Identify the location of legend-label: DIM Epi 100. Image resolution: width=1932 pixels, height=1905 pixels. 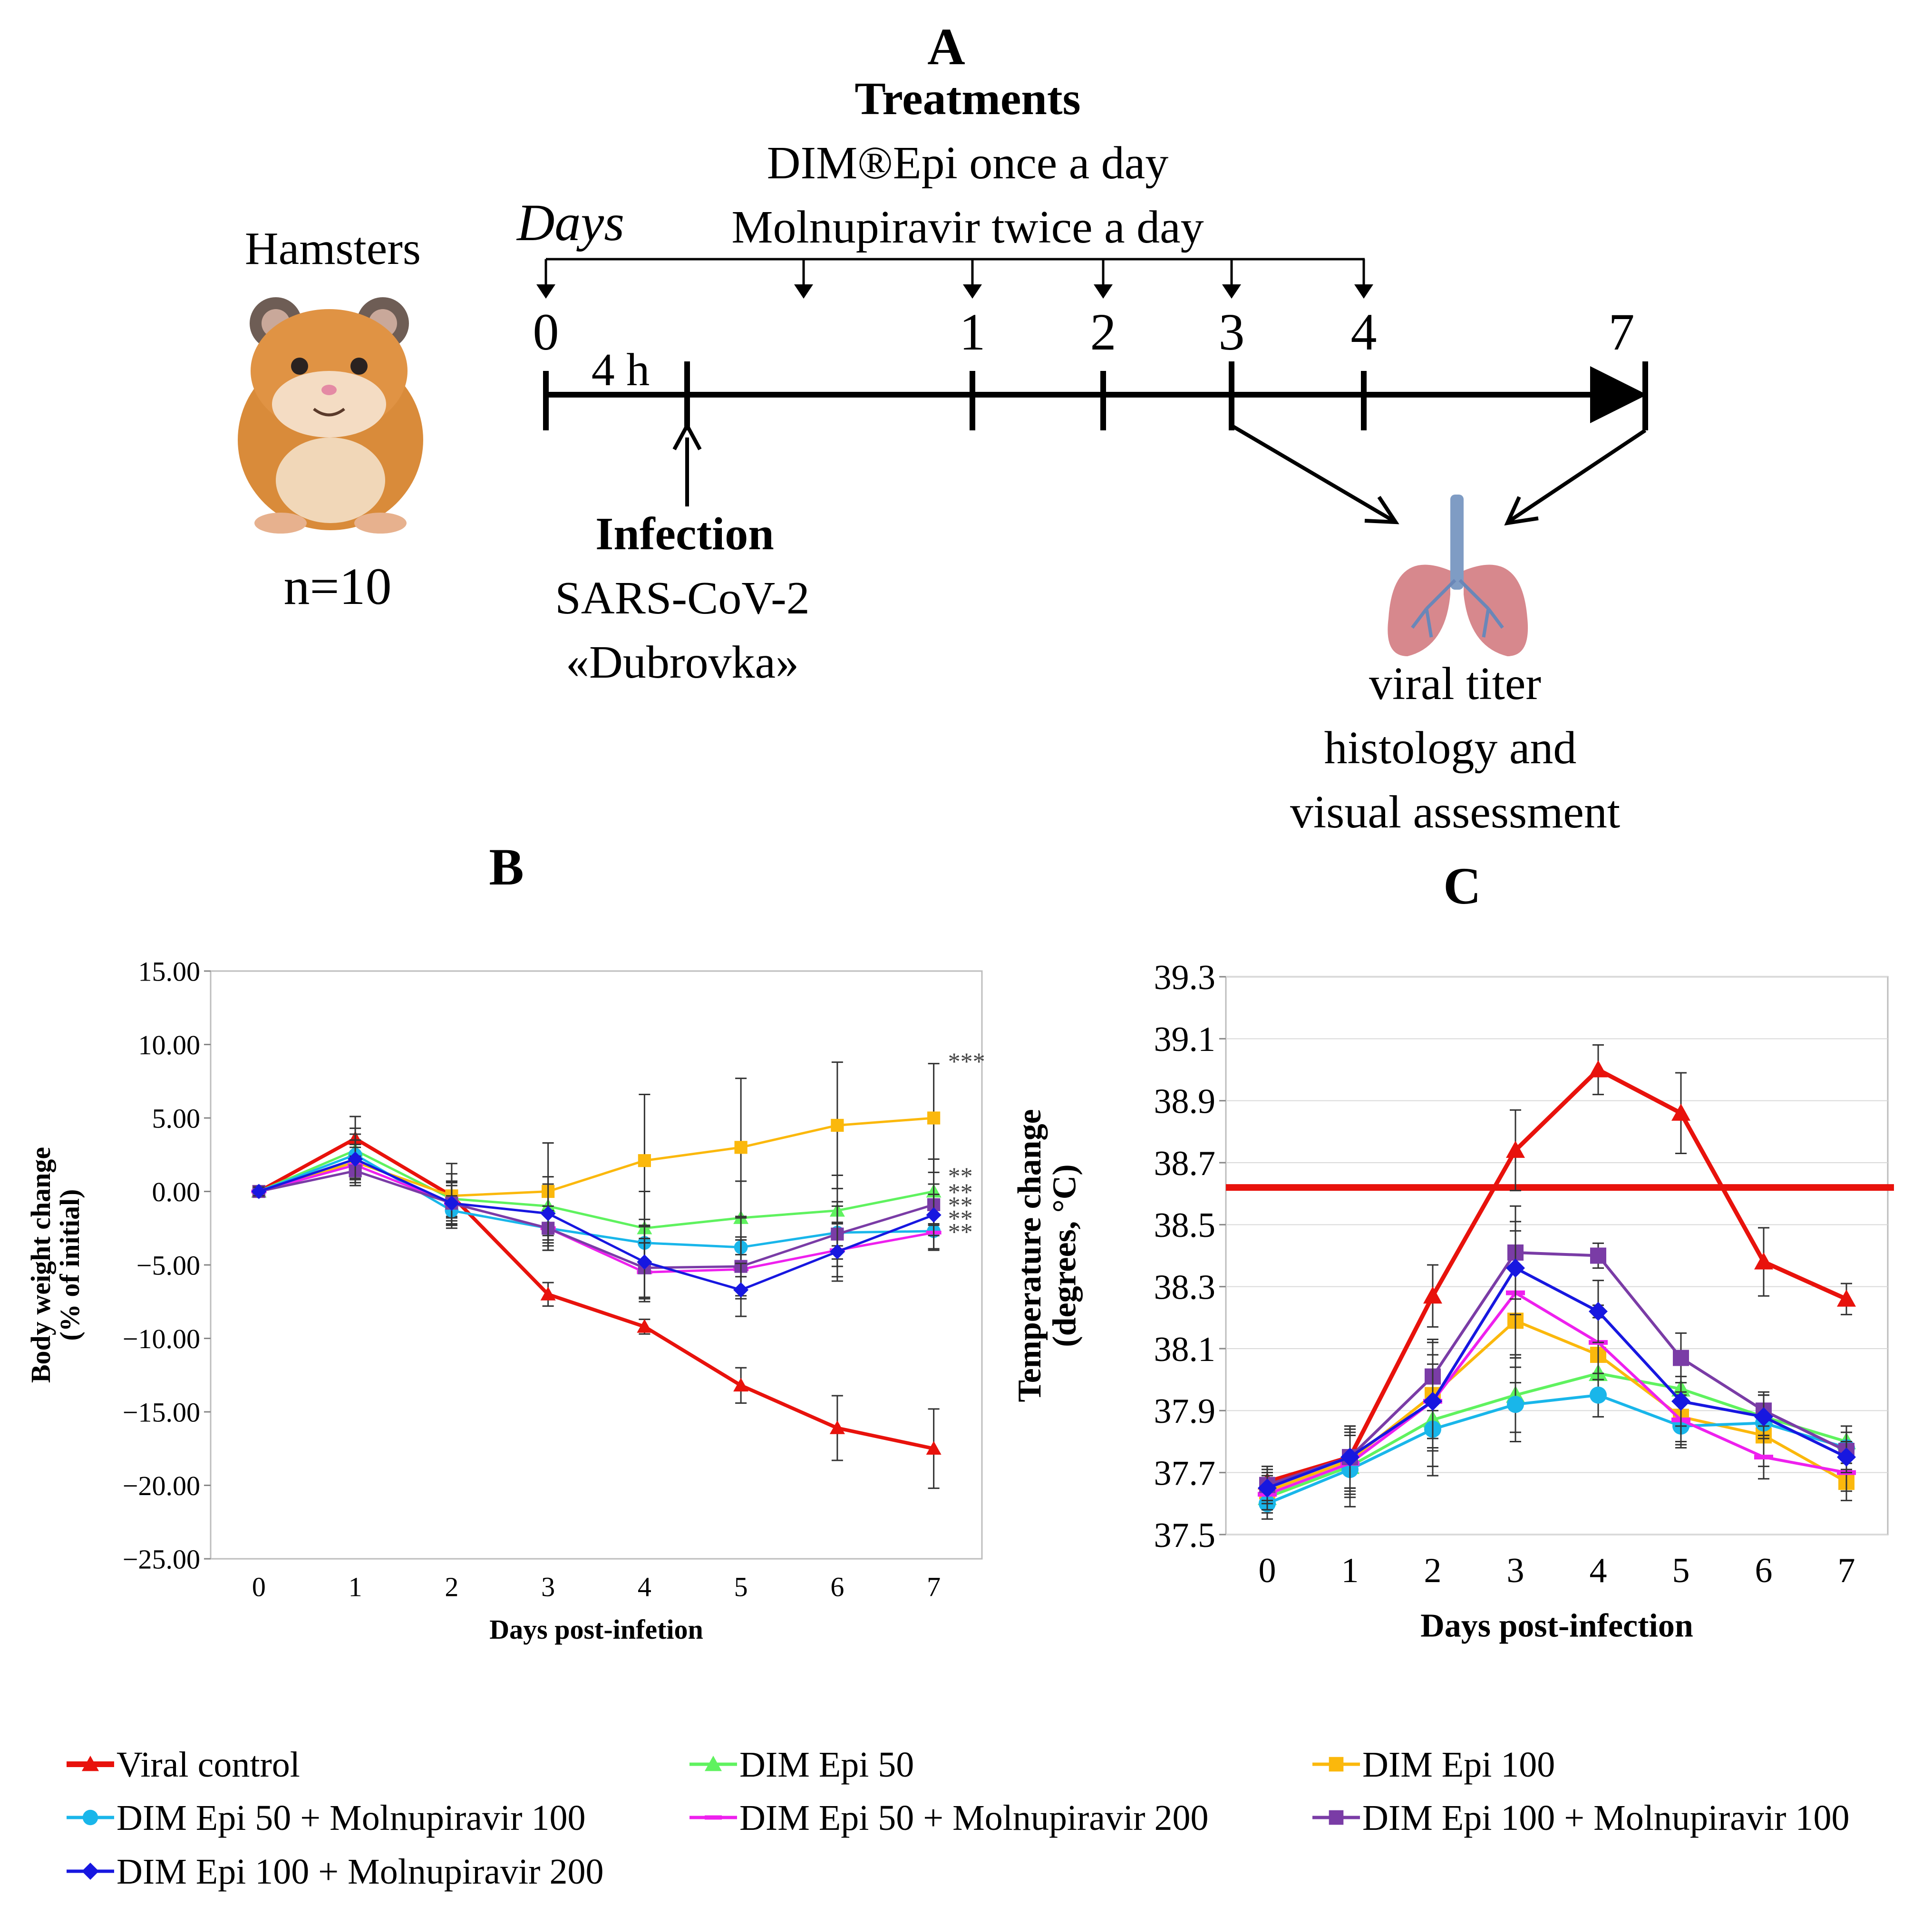
(1458, 1765).